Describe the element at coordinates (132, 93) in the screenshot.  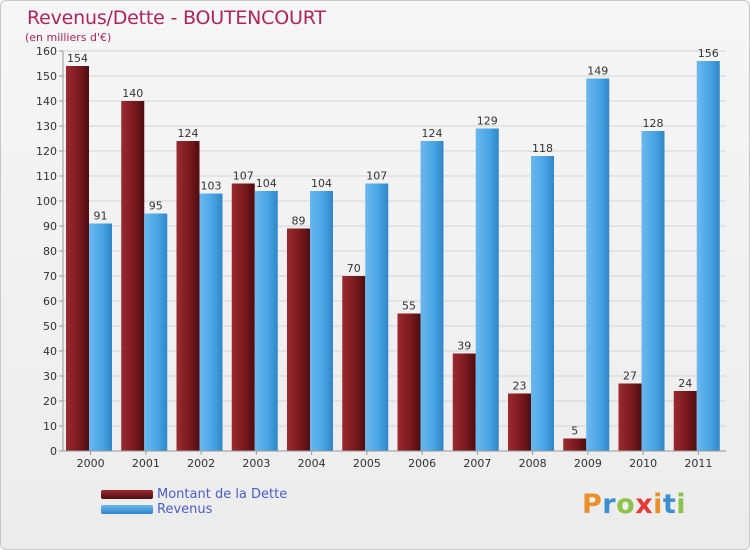
I see `data-label-debt-2001: 140` at that location.